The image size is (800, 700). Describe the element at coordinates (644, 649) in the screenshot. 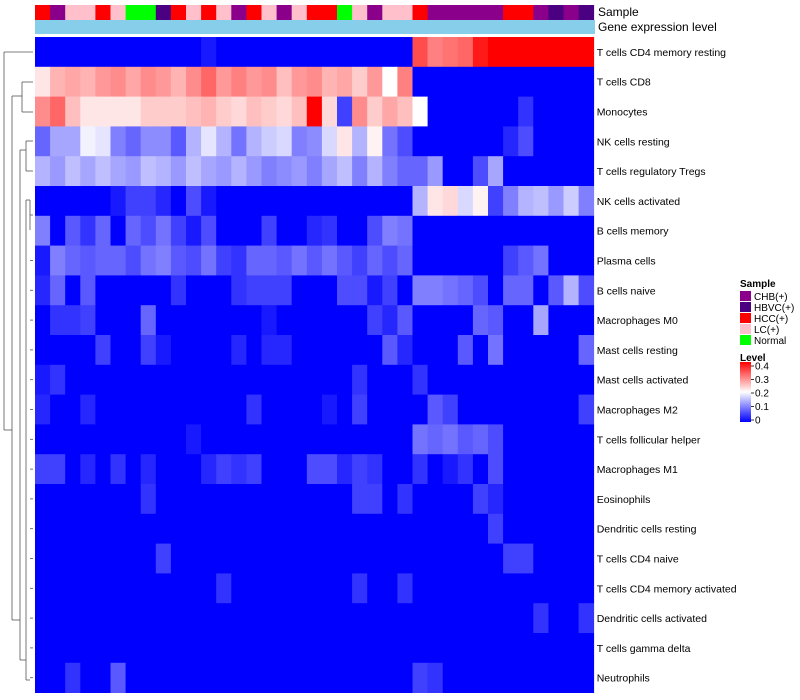

I see `row-label: T cells gamma delta` at that location.